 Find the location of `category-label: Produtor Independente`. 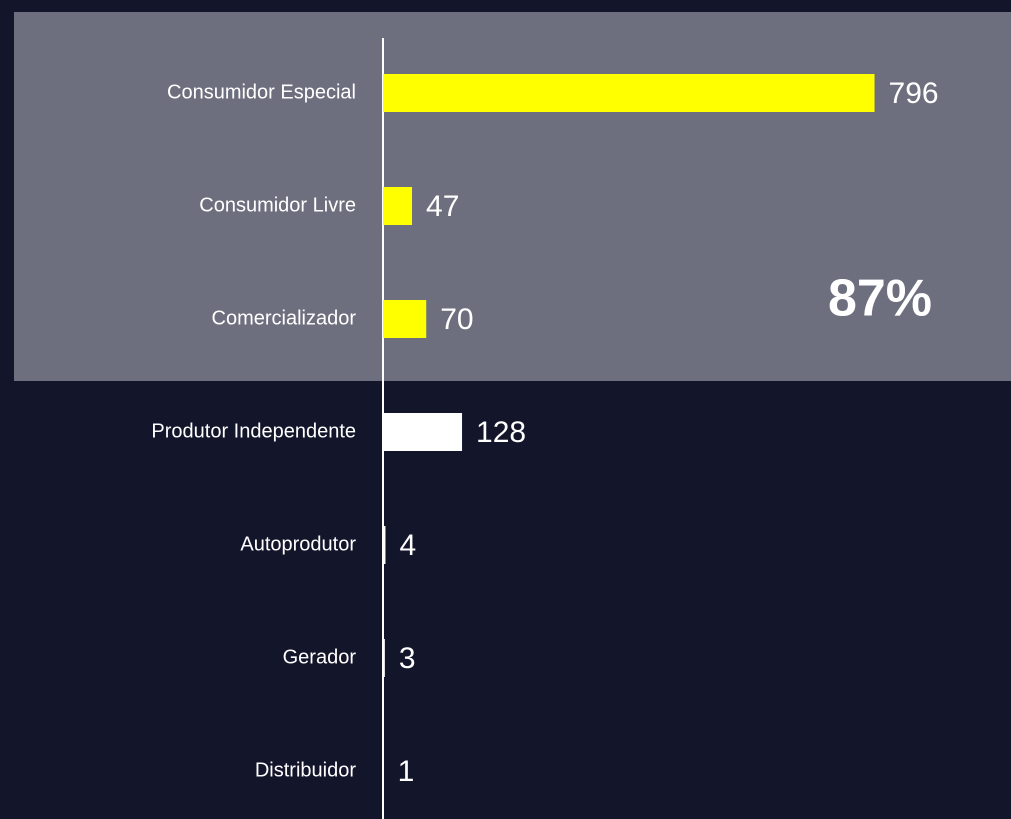

category-label: Produtor Independente is located at coordinates (253, 431).